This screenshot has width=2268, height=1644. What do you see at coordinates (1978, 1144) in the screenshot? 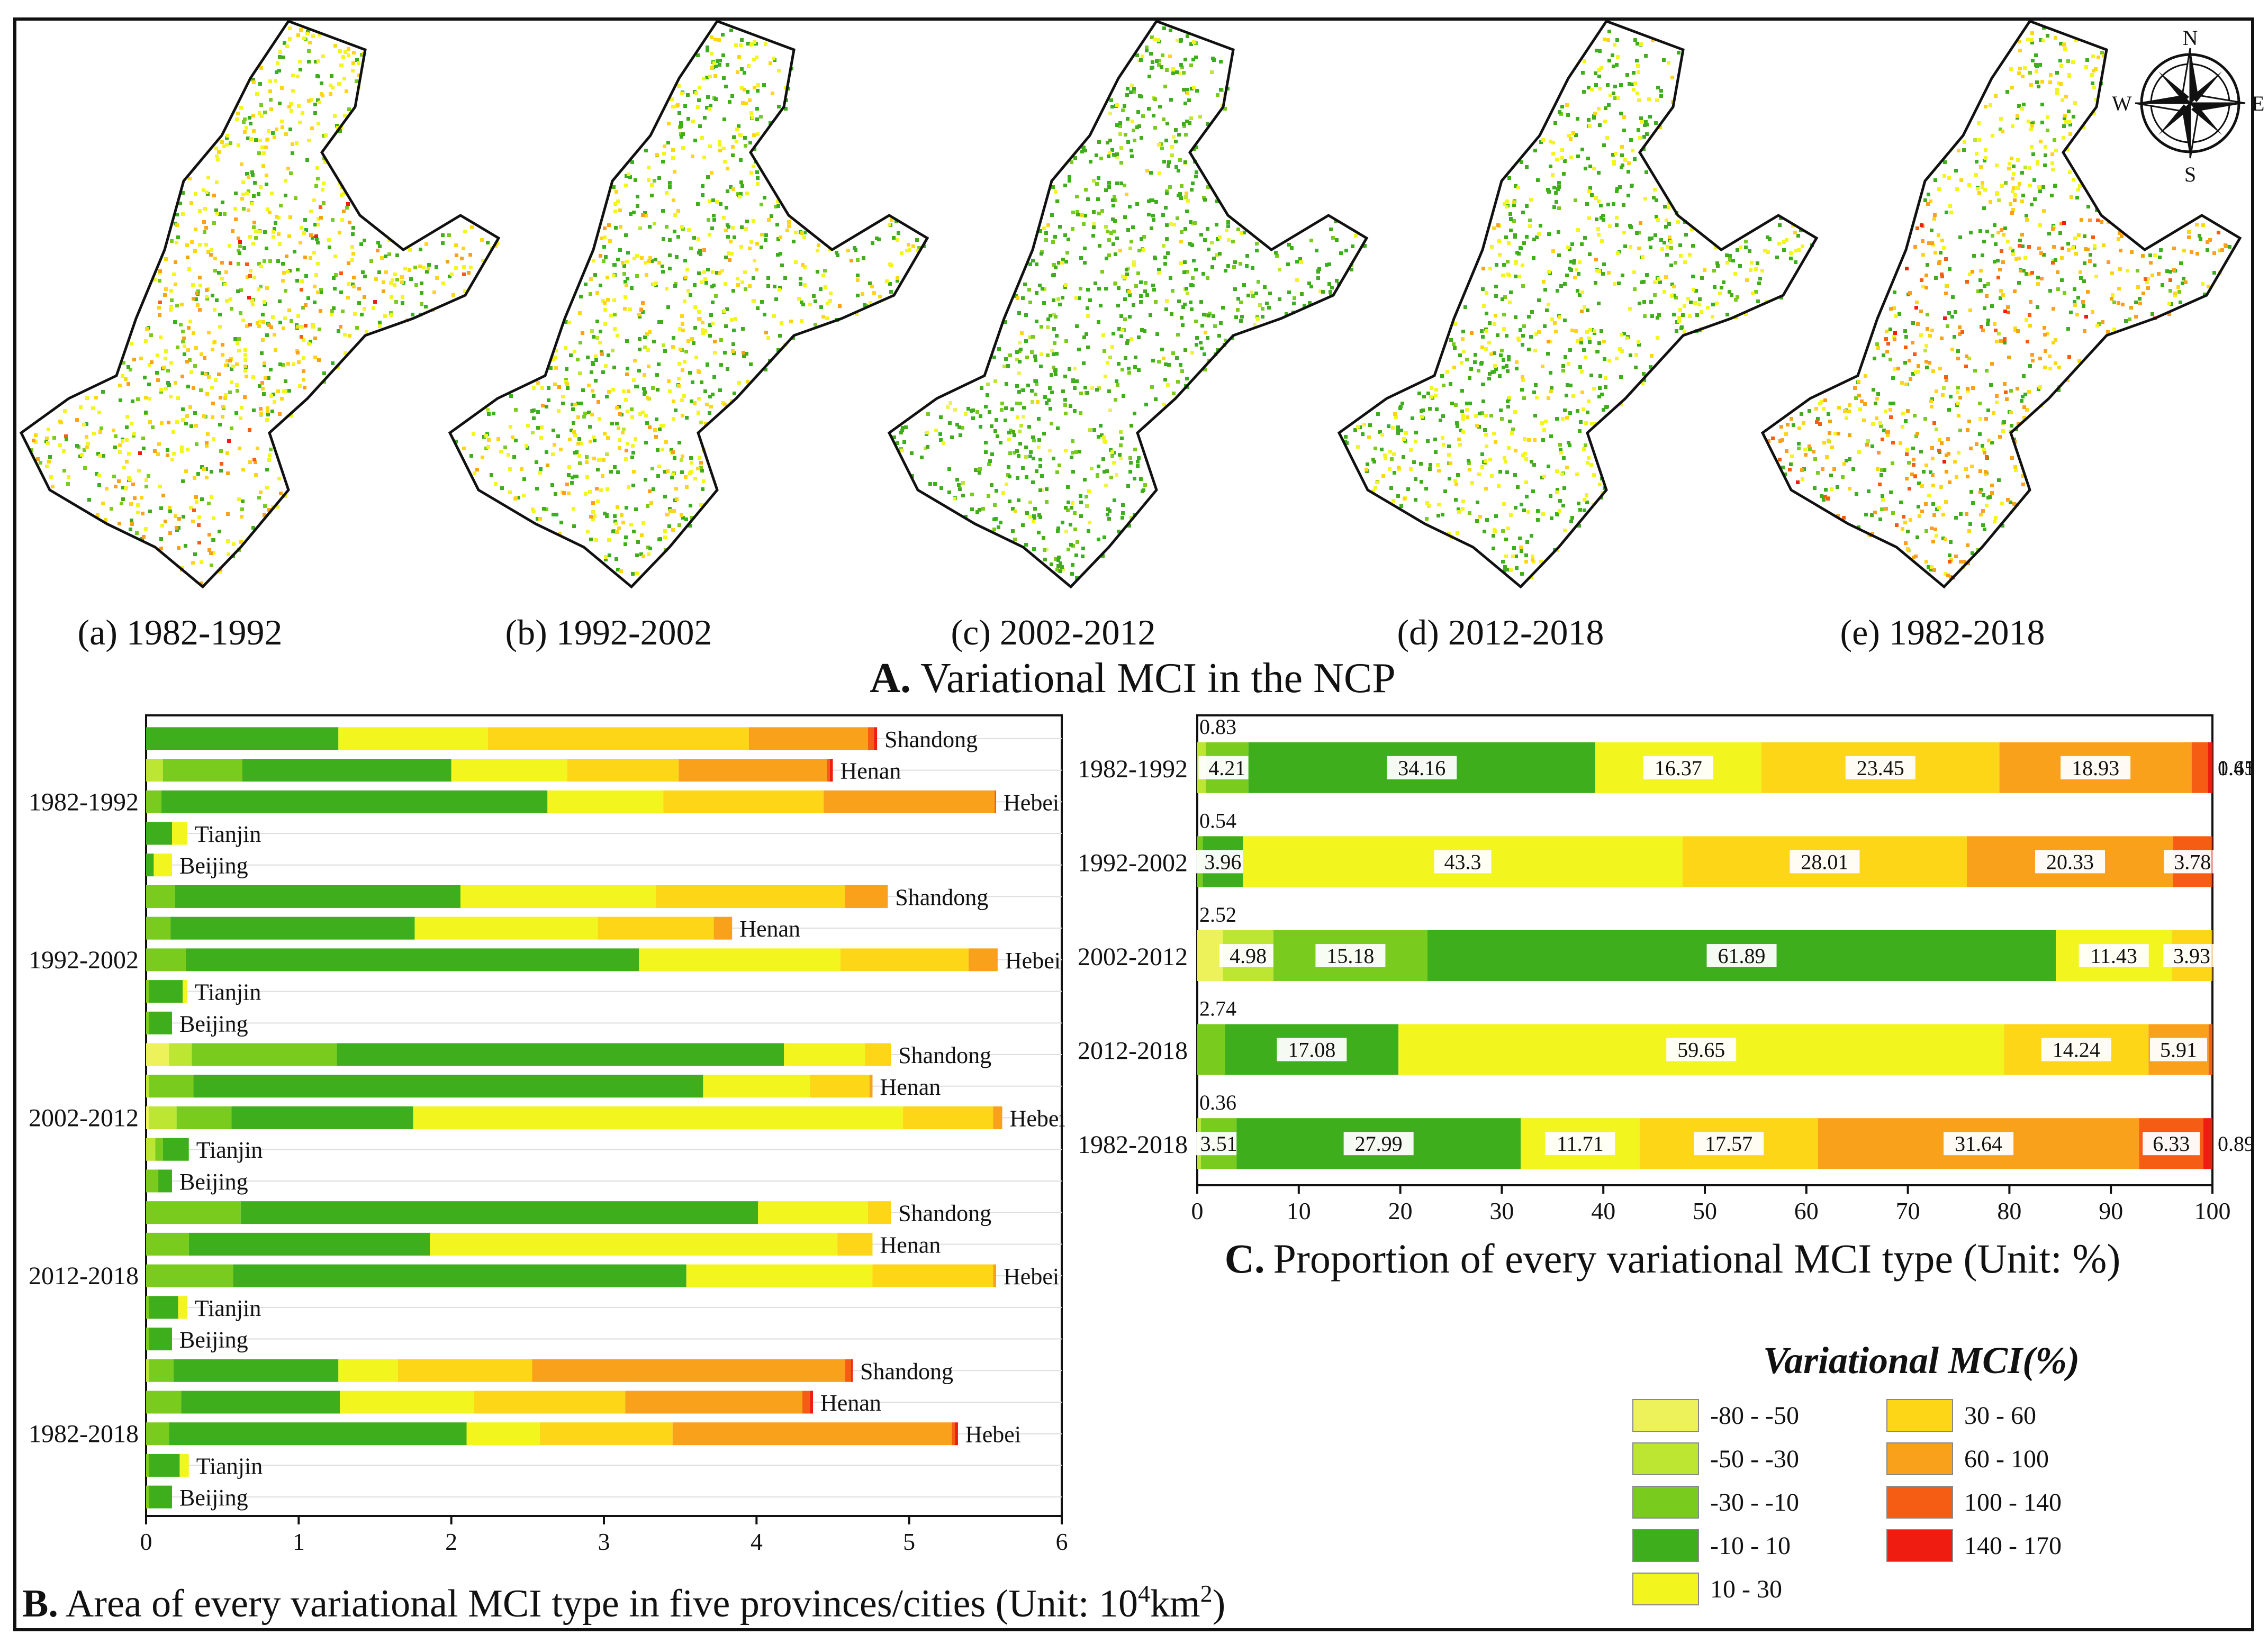
I see `panel-c-data-label: 31.64` at bounding box center [1978, 1144].